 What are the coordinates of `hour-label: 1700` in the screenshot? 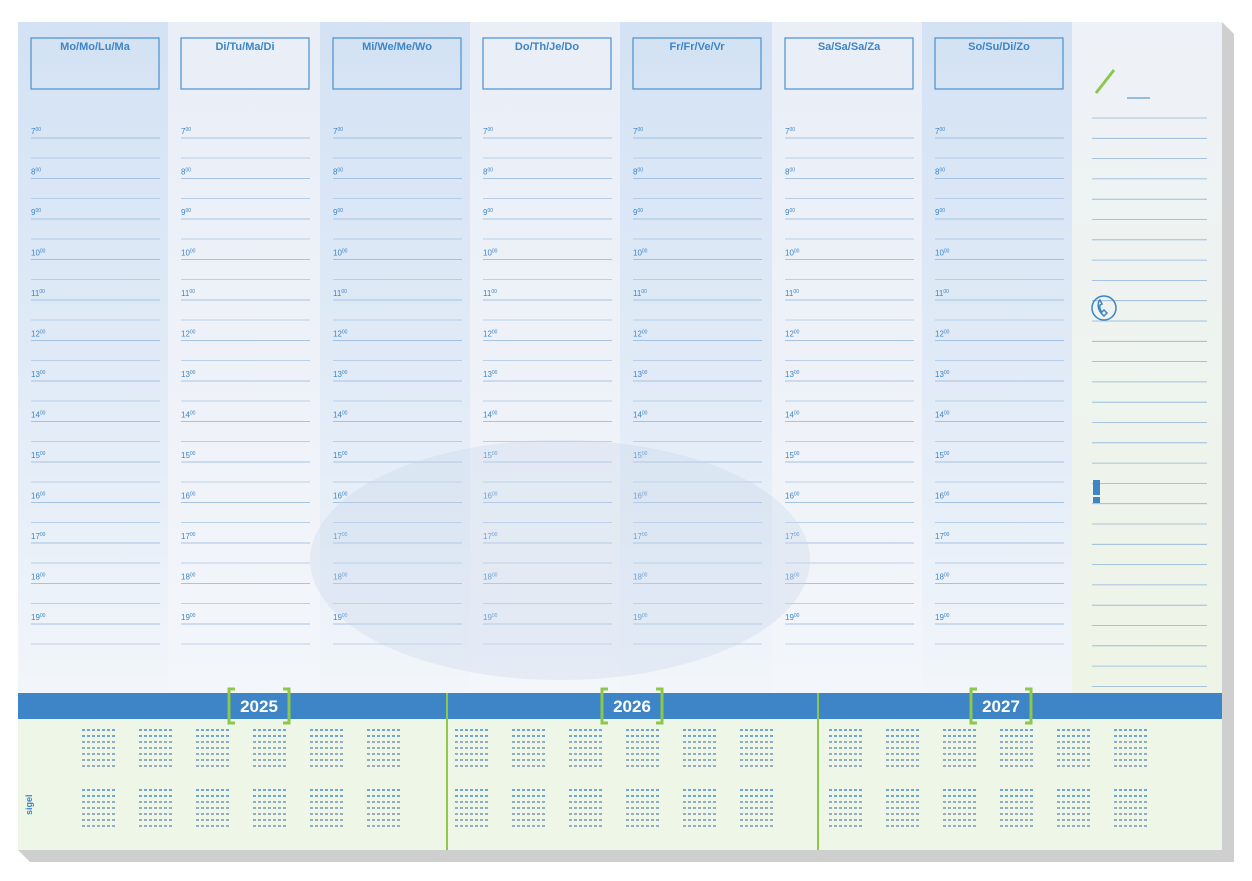 It's located at (640, 536).